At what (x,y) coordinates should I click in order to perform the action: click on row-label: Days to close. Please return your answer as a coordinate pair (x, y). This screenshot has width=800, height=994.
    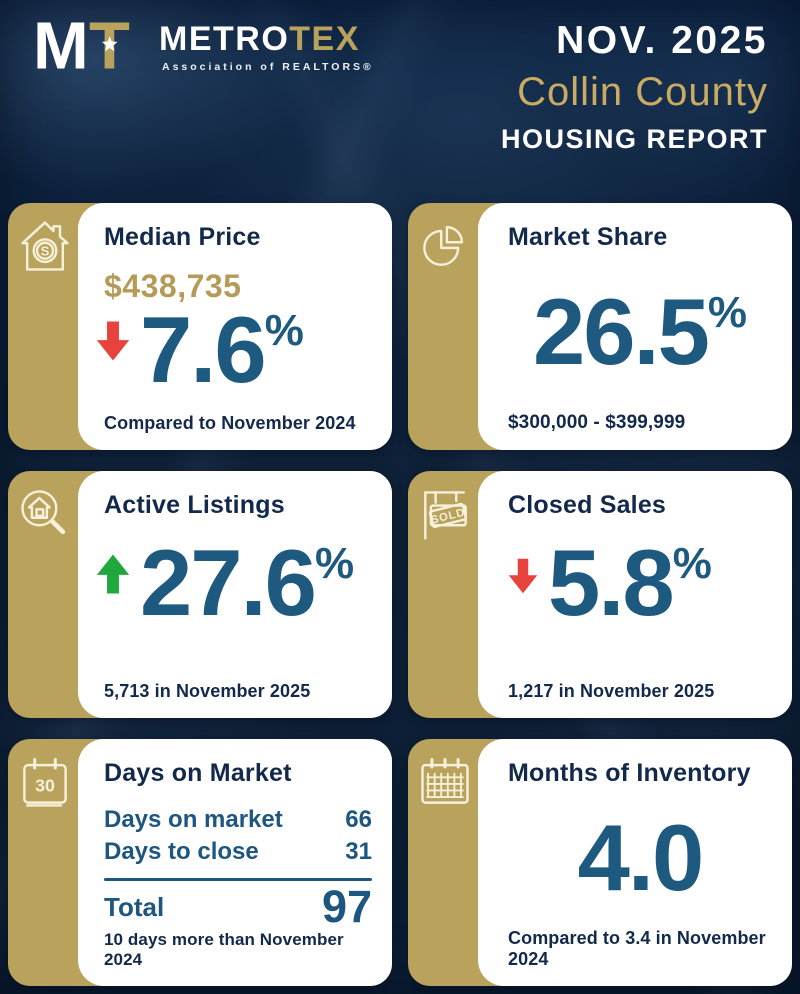
    Looking at the image, I should click on (181, 852).